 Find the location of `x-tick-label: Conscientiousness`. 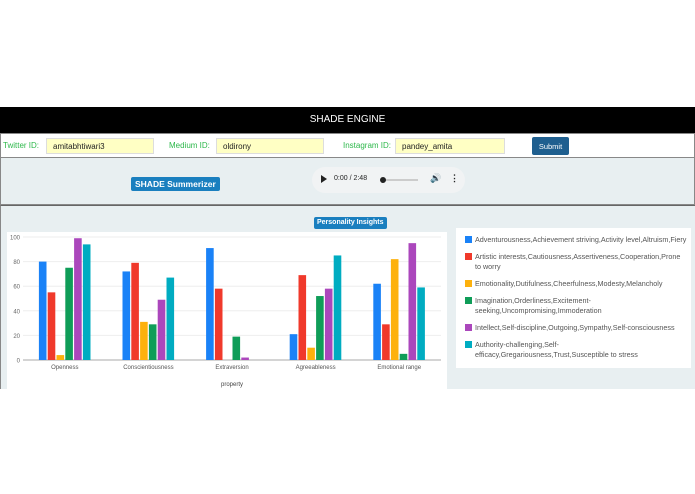

x-tick-label: Conscientiousness is located at coordinates (148, 368).